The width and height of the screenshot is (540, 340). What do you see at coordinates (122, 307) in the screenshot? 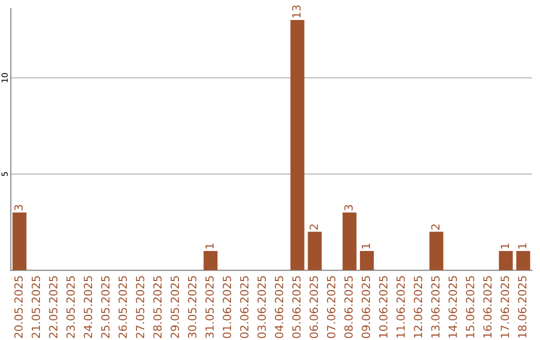
I see `x-tick-label: 26.05.2025` at bounding box center [122, 307].